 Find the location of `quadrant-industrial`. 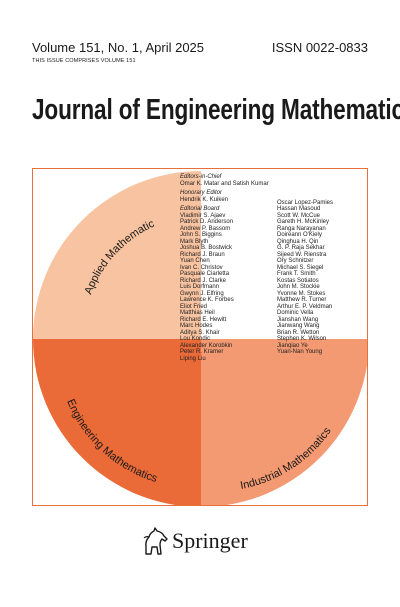

quadrant-industrial is located at coordinates (284, 422).